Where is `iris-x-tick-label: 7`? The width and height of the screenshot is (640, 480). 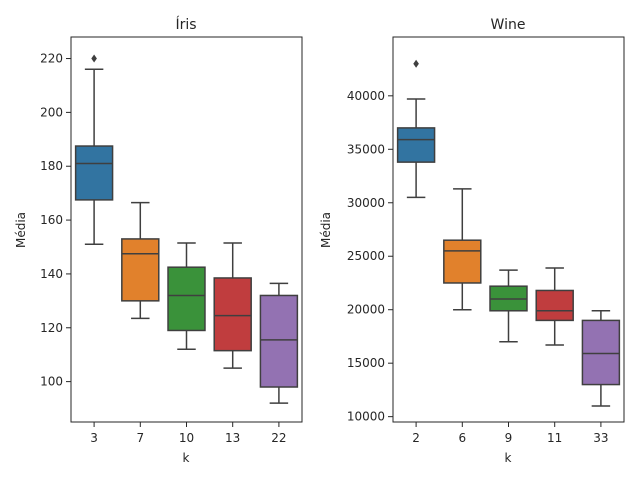
iris-x-tick-label: 7 is located at coordinates (140, 438).